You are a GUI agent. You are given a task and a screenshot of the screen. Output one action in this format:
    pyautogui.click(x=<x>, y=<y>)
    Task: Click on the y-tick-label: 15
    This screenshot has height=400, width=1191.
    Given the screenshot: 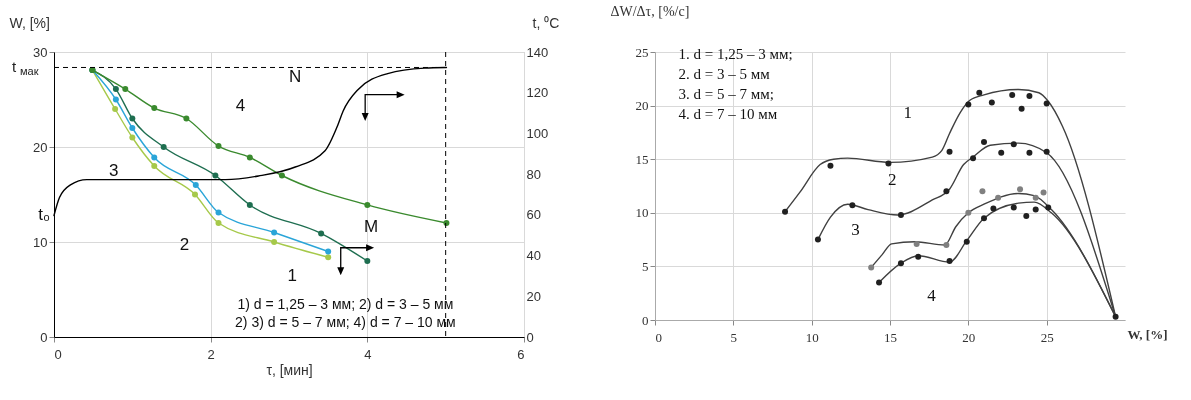 What is the action you would take?
    pyautogui.click(x=642, y=159)
    